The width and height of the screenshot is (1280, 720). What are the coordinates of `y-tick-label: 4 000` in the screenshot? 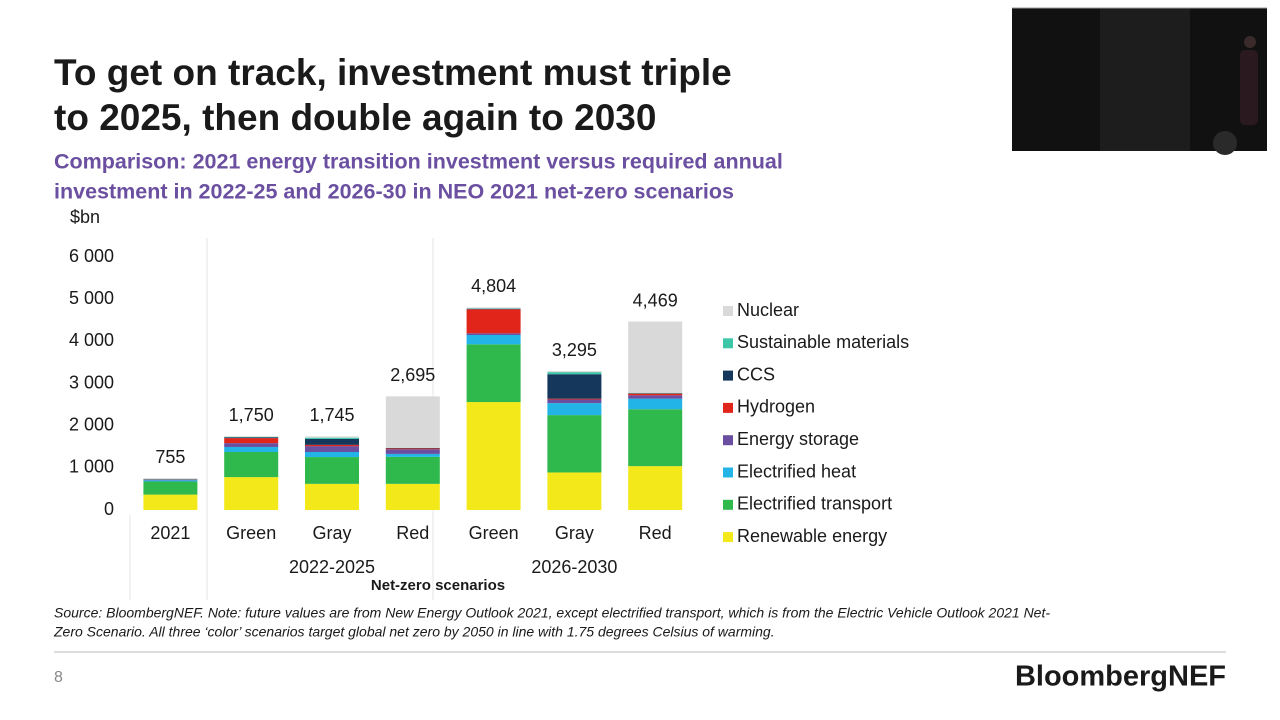 It's located at (91, 340).